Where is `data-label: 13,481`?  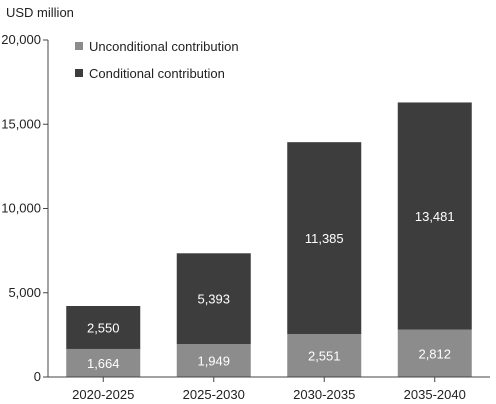
data-label: 13,481 is located at coordinates (435, 216).